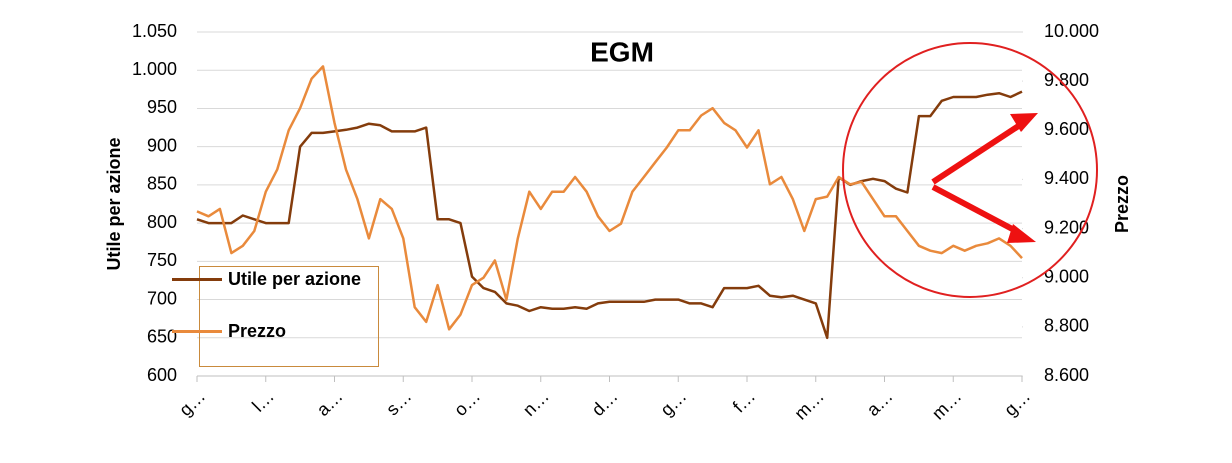 The height and width of the screenshot is (463, 1232). What do you see at coordinates (154, 69) in the screenshot?
I see `y-tick-label: 1.000` at bounding box center [154, 69].